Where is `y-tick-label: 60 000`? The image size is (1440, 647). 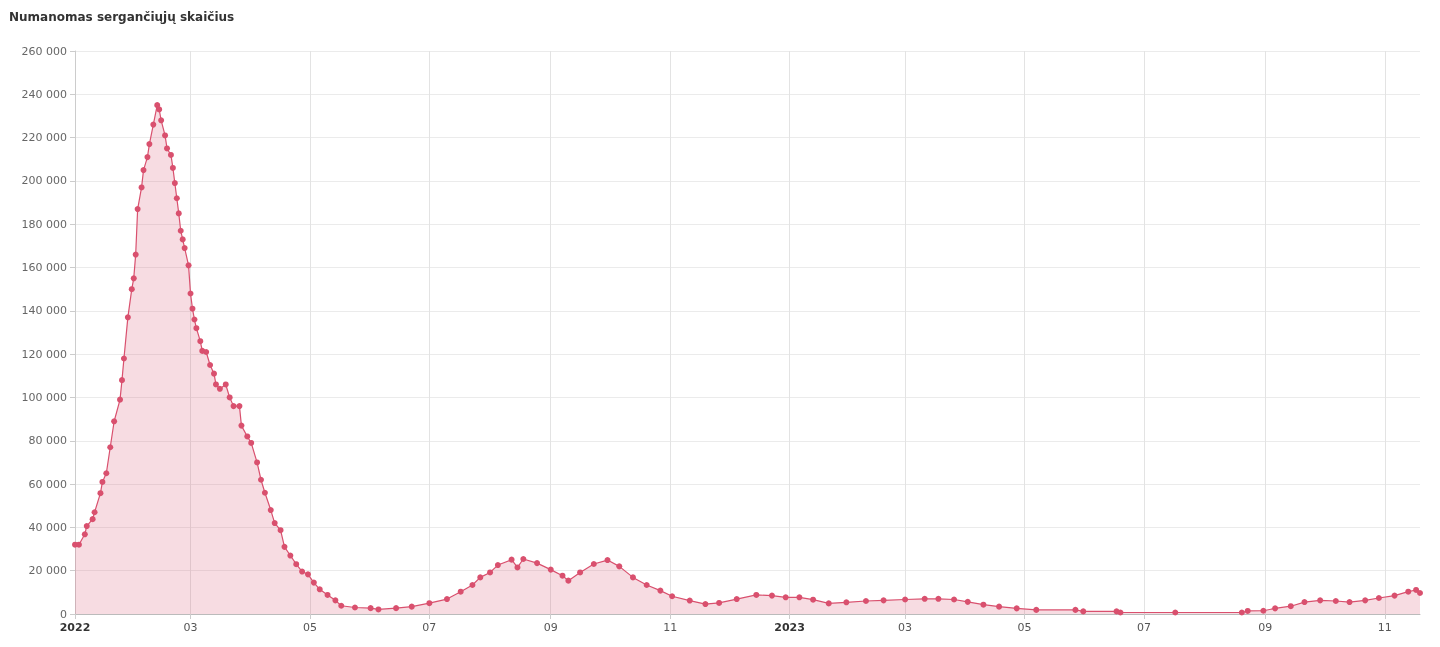
y-tick-label: 60 000 is located at coordinates (47, 484).